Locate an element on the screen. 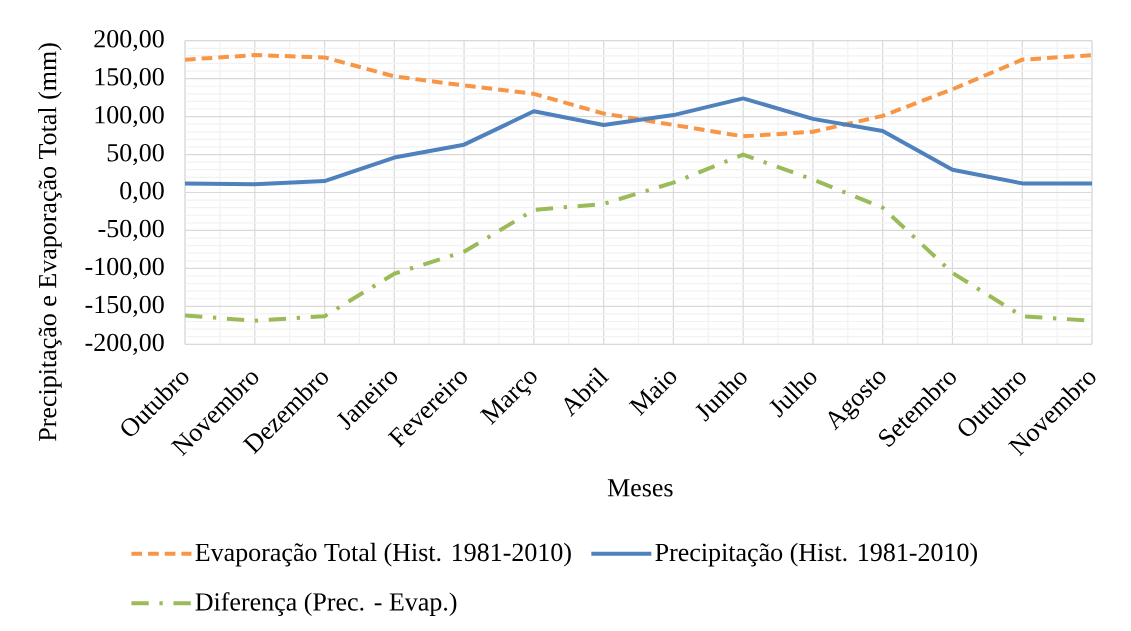  legend-label: Diferença (Prec. - Evap.) is located at coordinates (326, 604).